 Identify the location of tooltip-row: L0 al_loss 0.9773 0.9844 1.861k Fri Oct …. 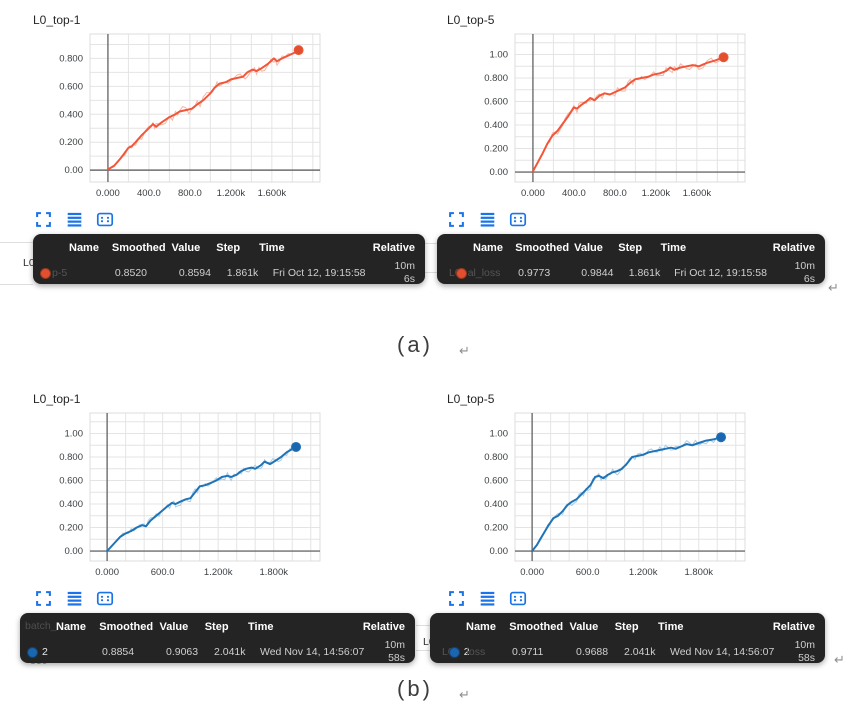
(632, 273).